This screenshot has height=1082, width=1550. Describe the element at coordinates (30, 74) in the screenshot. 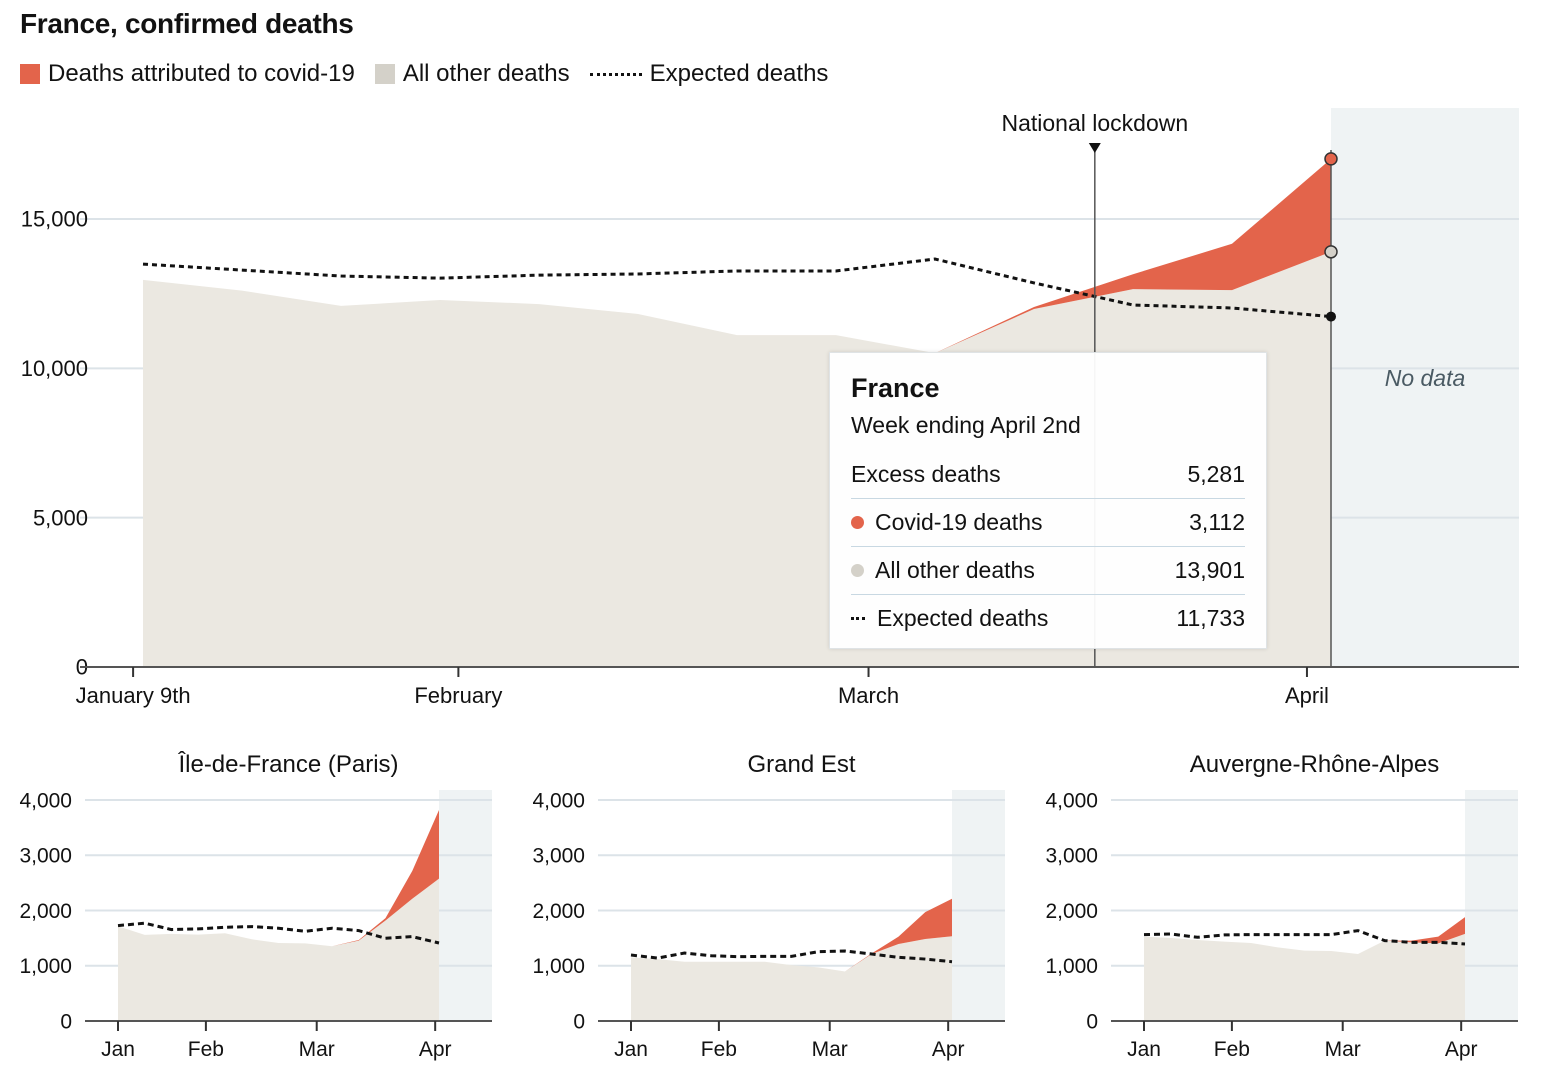

I see `legend-swatch-covid` at that location.